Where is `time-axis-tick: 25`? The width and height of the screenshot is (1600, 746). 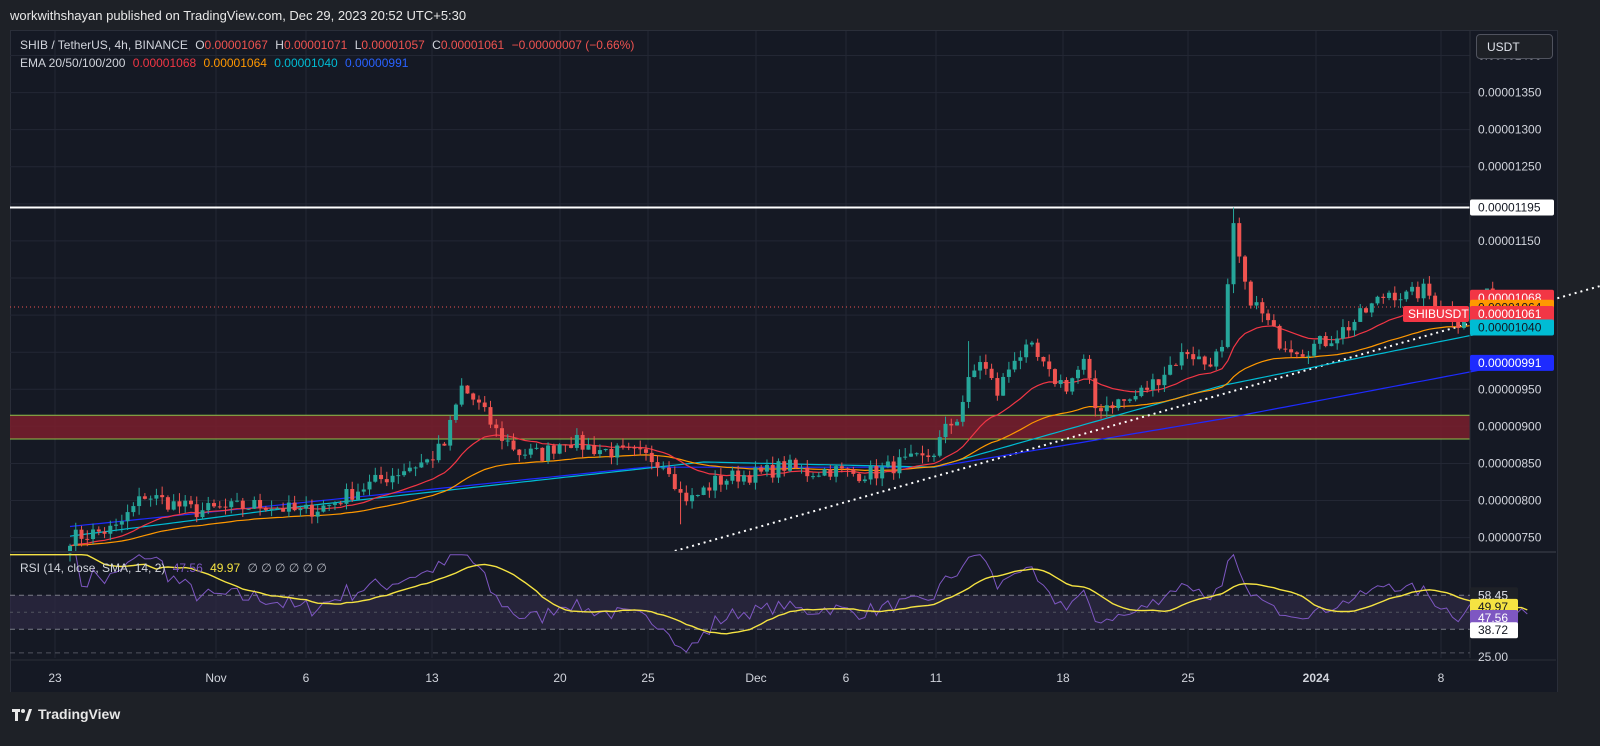
time-axis-tick: 25 is located at coordinates (648, 678).